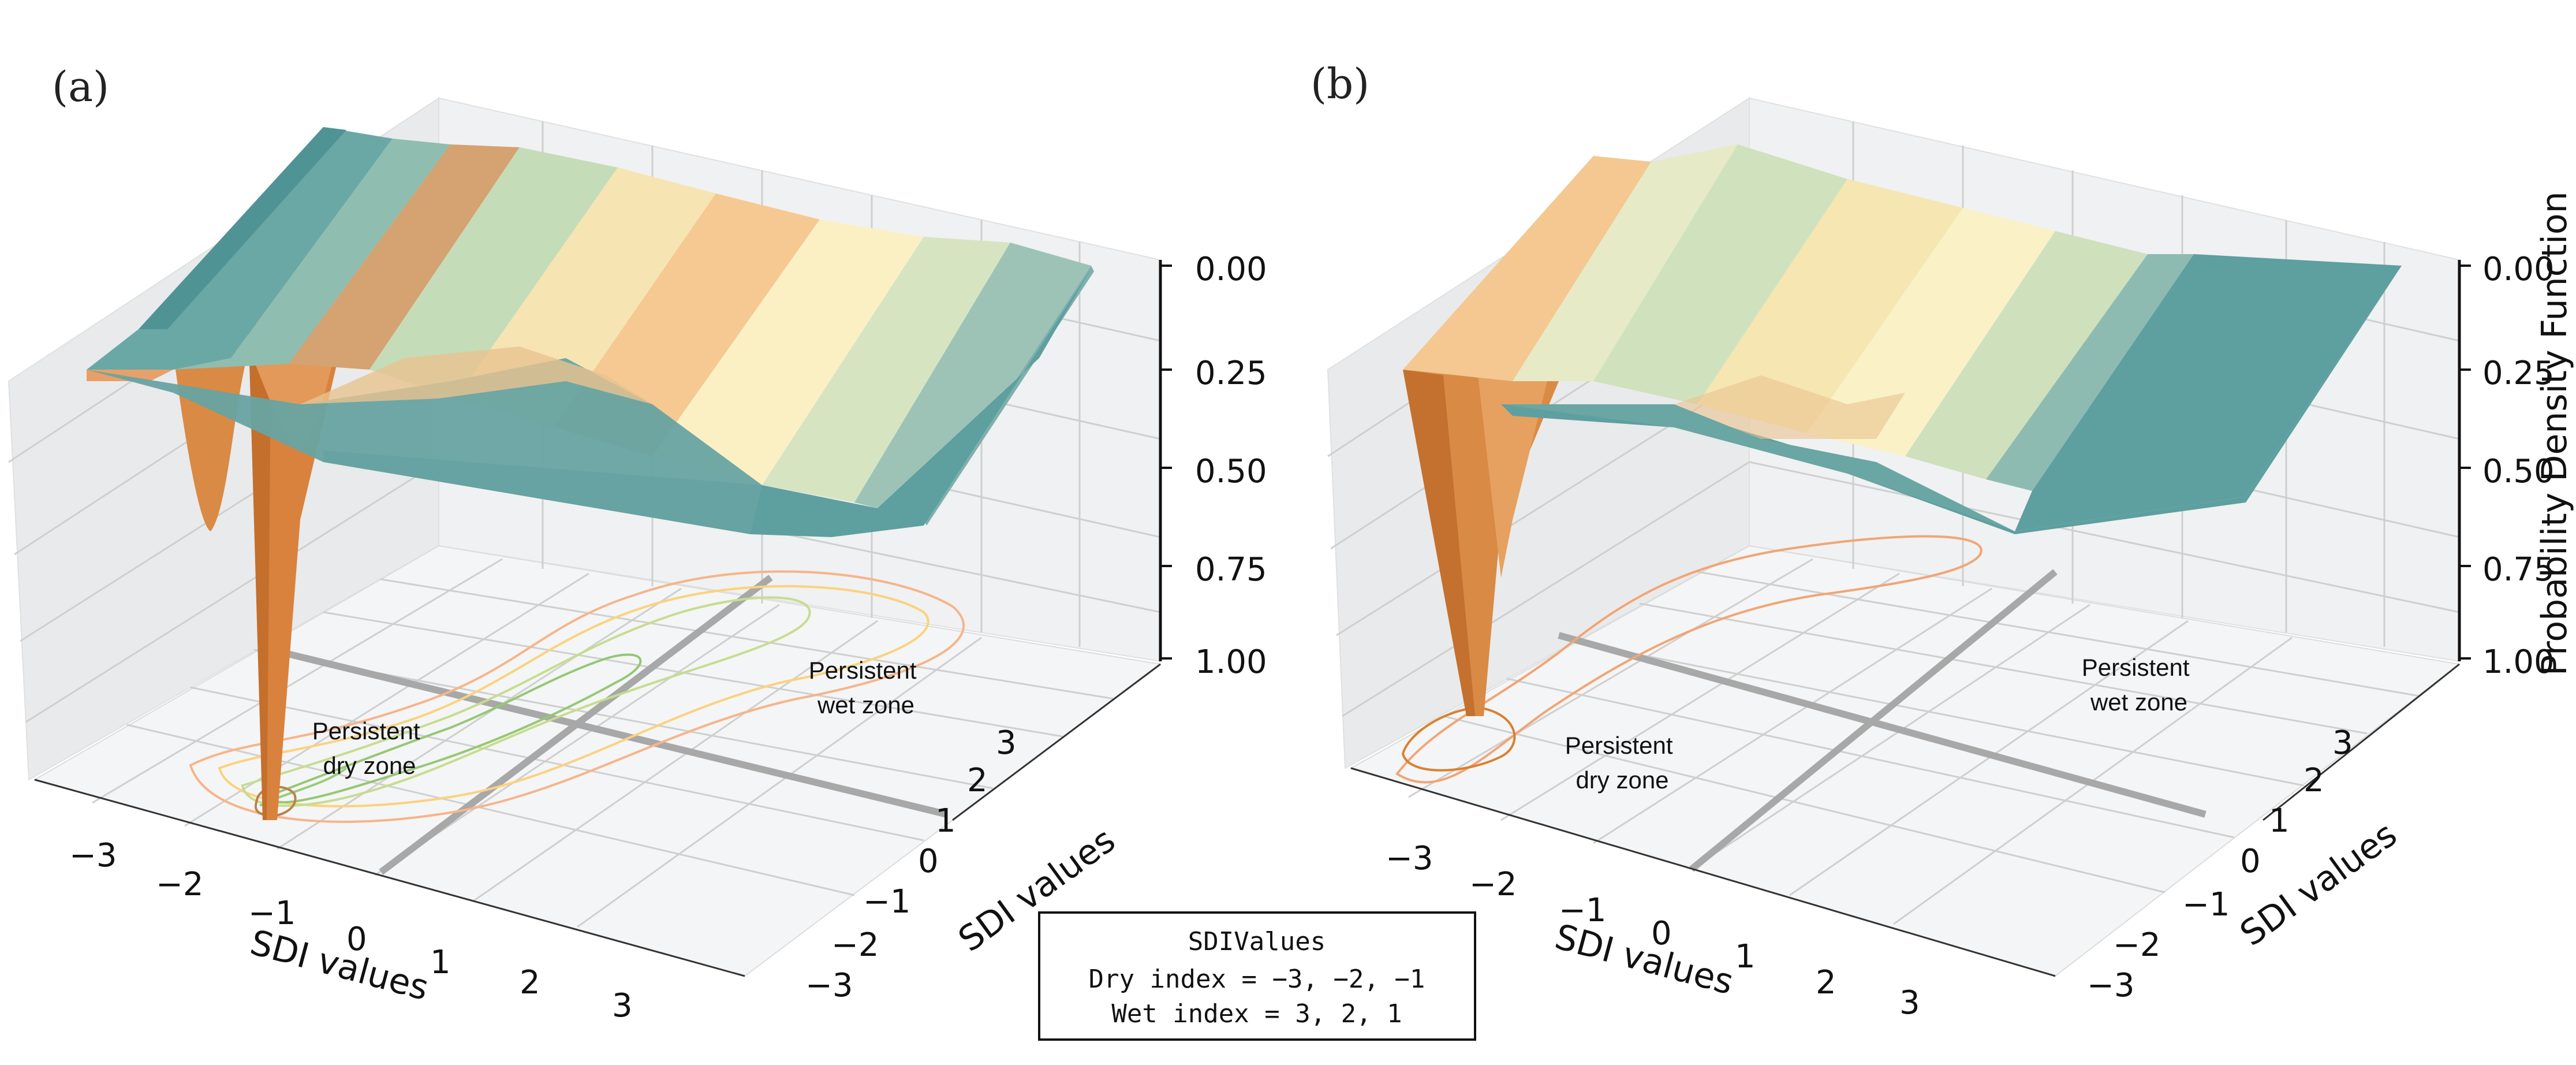 The image size is (2576, 1065). What do you see at coordinates (928, 861) in the screenshot?
I see `panel-a-y-tick-3: 0` at bounding box center [928, 861].